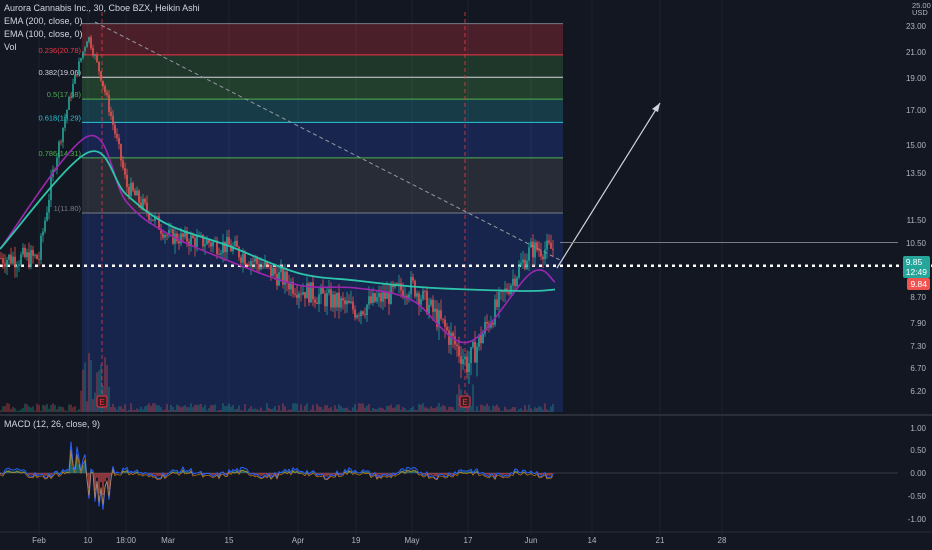 The image size is (932, 550). Describe the element at coordinates (52, 424) in the screenshot. I see `macd-legend: MACD (12, 26, close, 9)` at that location.